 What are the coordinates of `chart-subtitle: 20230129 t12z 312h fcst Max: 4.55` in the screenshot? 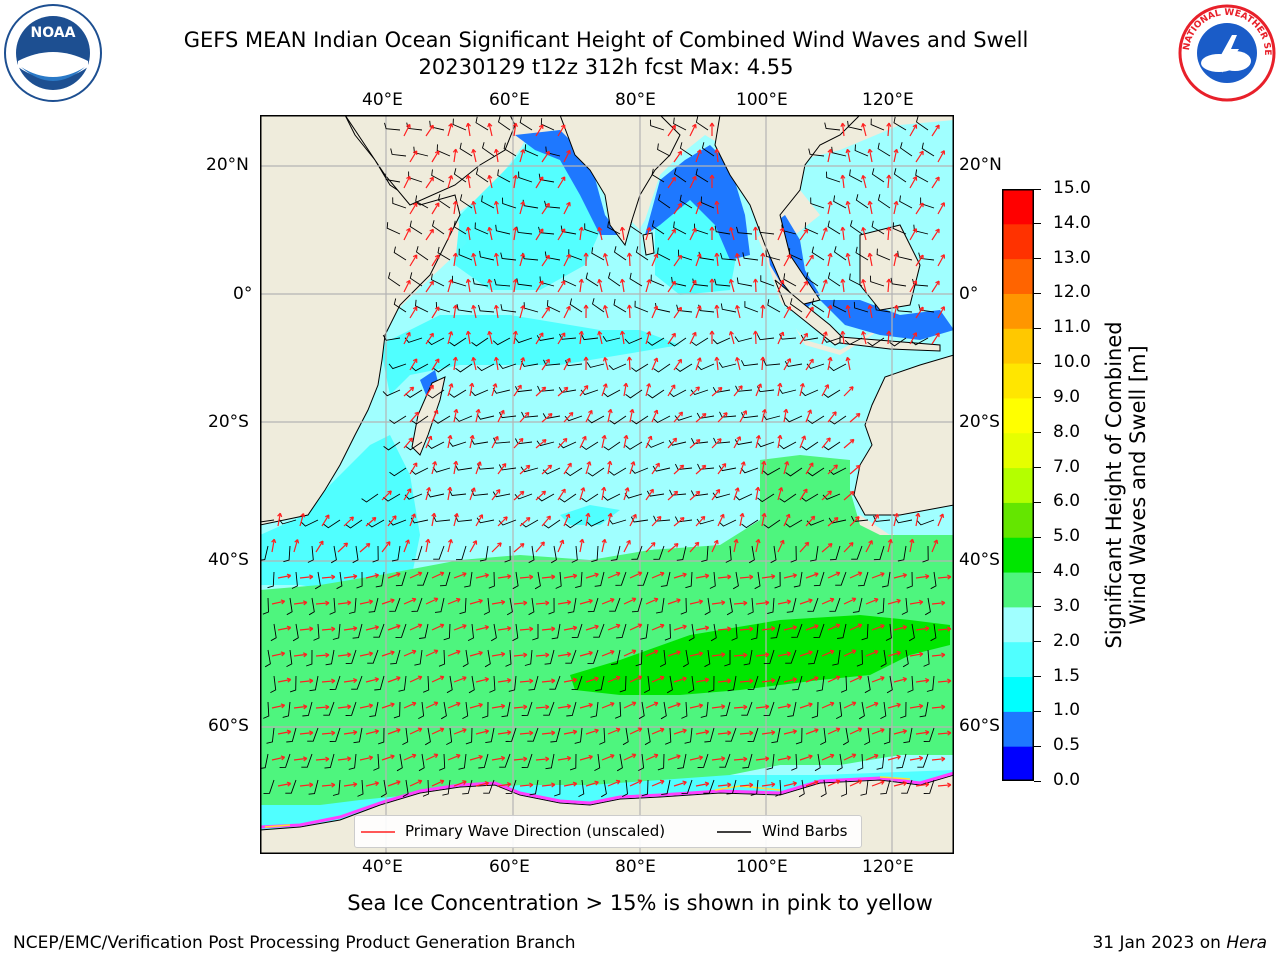 It's located at (606, 67).